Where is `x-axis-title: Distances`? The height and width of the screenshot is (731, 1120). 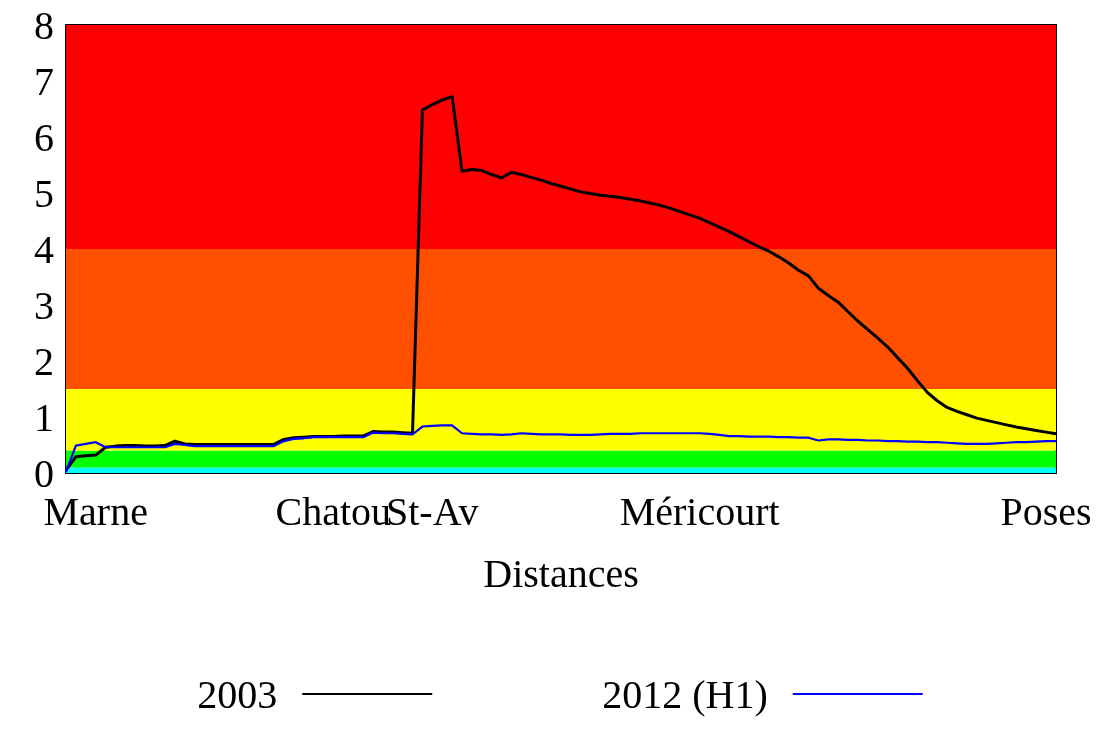
x-axis-title: Distances is located at coordinates (561, 573).